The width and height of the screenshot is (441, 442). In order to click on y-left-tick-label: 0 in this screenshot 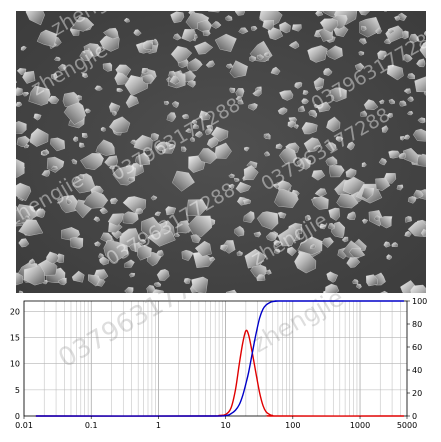, I will do `click(17, 416)`.